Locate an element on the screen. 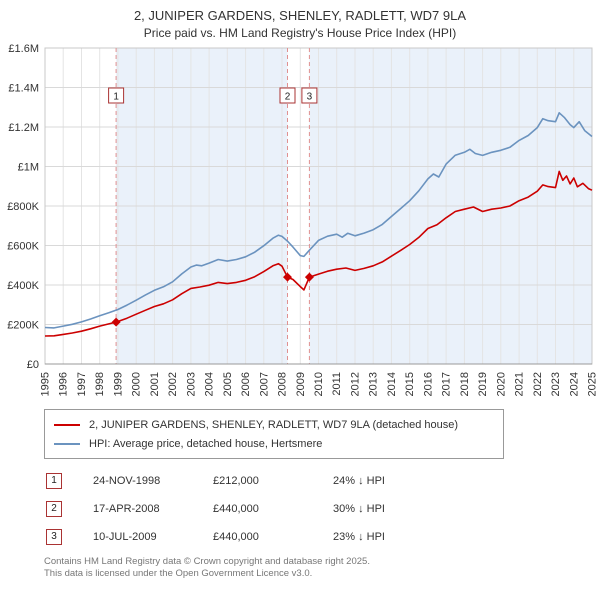  x-tick-label: 2003 is located at coordinates (191, 384).